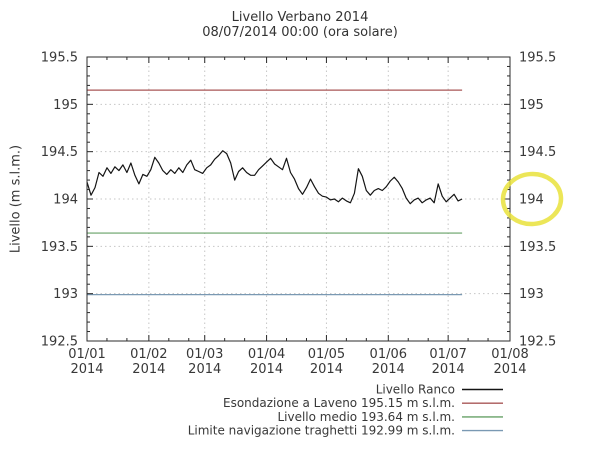  I want to click on chart-title: Livello Verbano 2014, so click(300, 17).